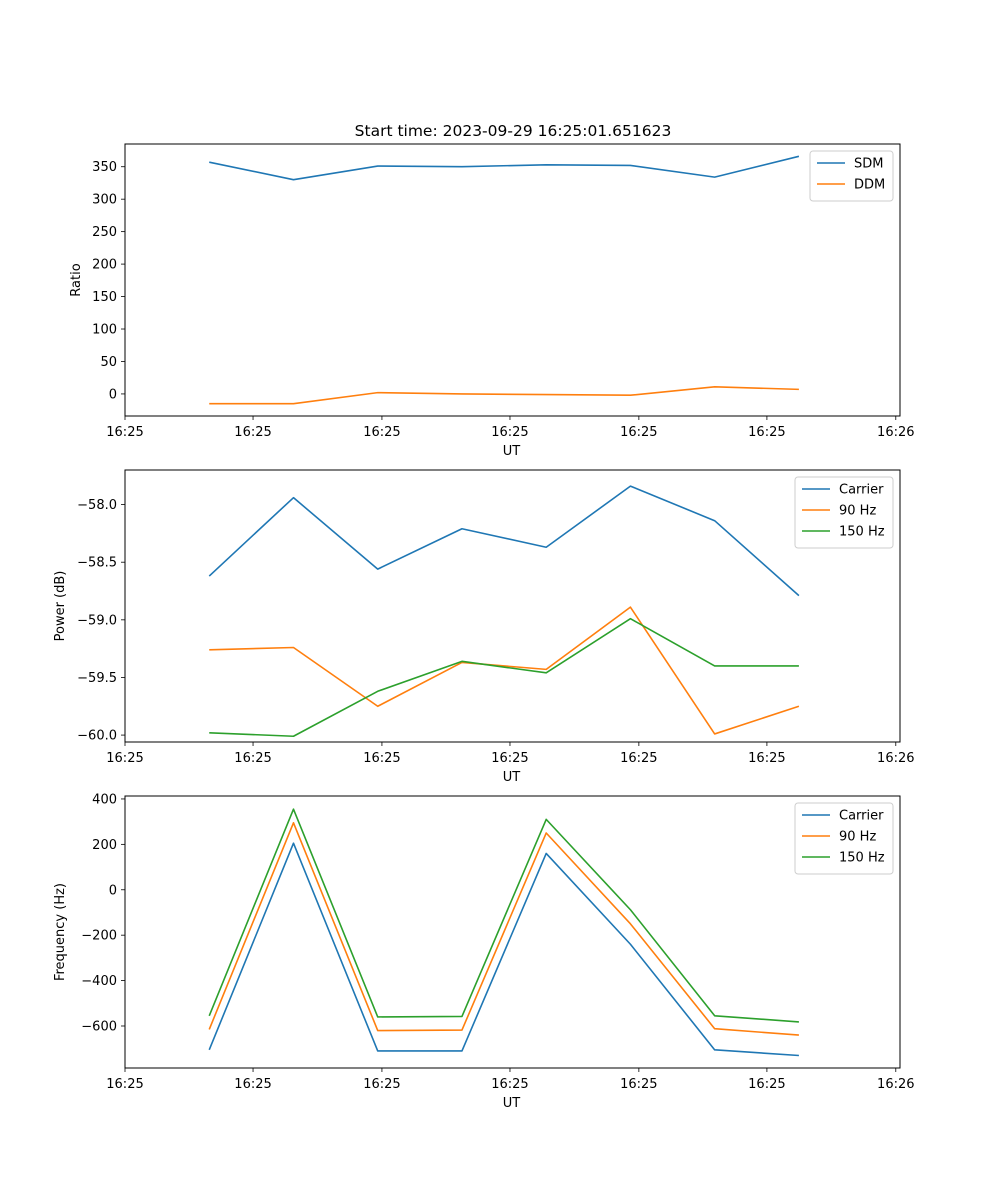 The height and width of the screenshot is (1200, 1000). I want to click on y-axis-label: Frequency (Hz), so click(60, 932).